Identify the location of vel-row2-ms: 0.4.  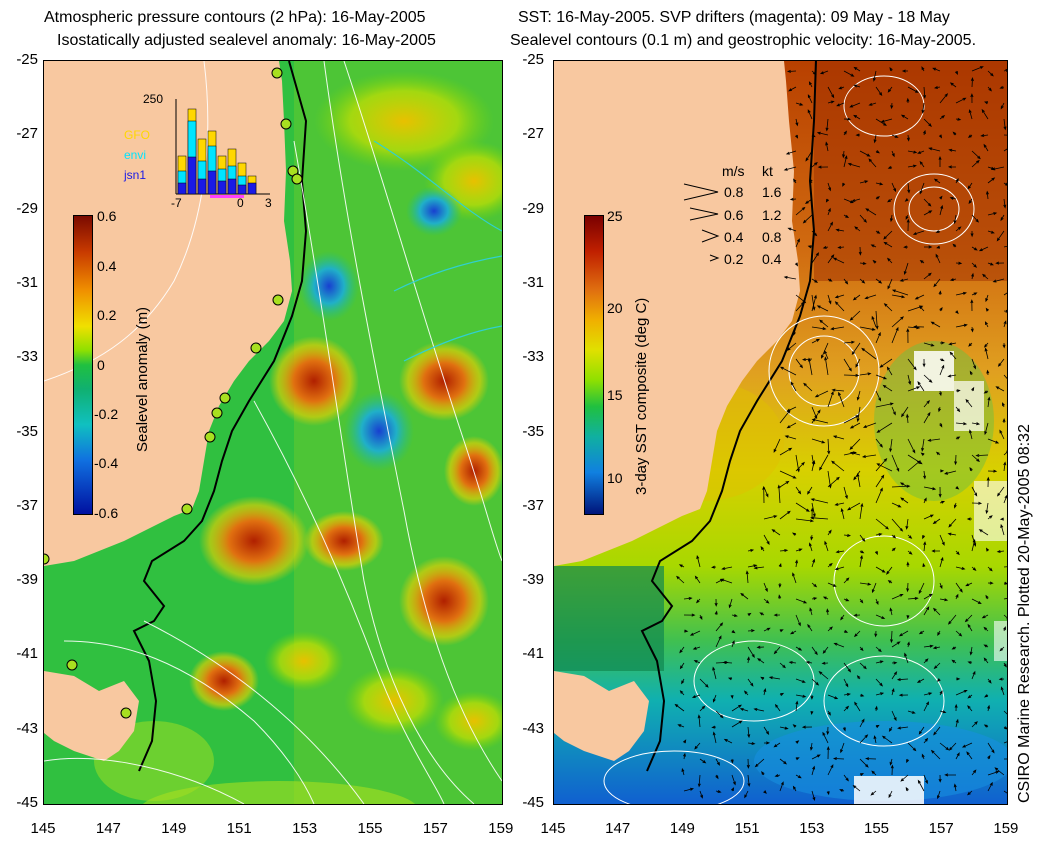
(734, 237).